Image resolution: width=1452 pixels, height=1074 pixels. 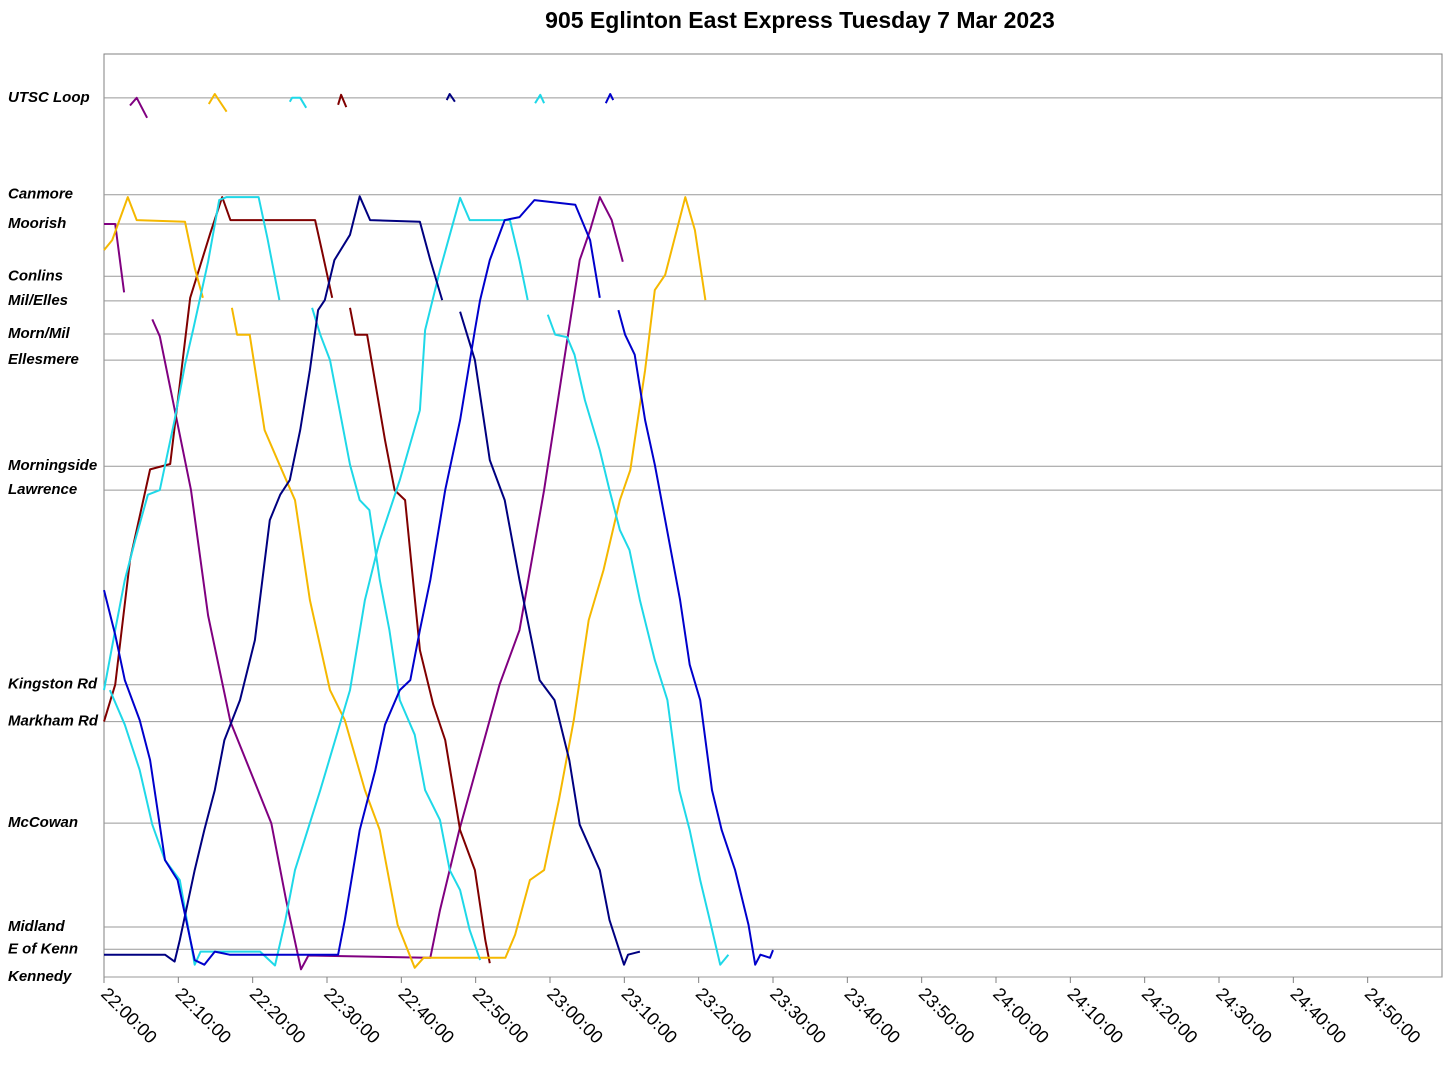 I want to click on y-tick-label: Kennedy, so click(x=40, y=976).